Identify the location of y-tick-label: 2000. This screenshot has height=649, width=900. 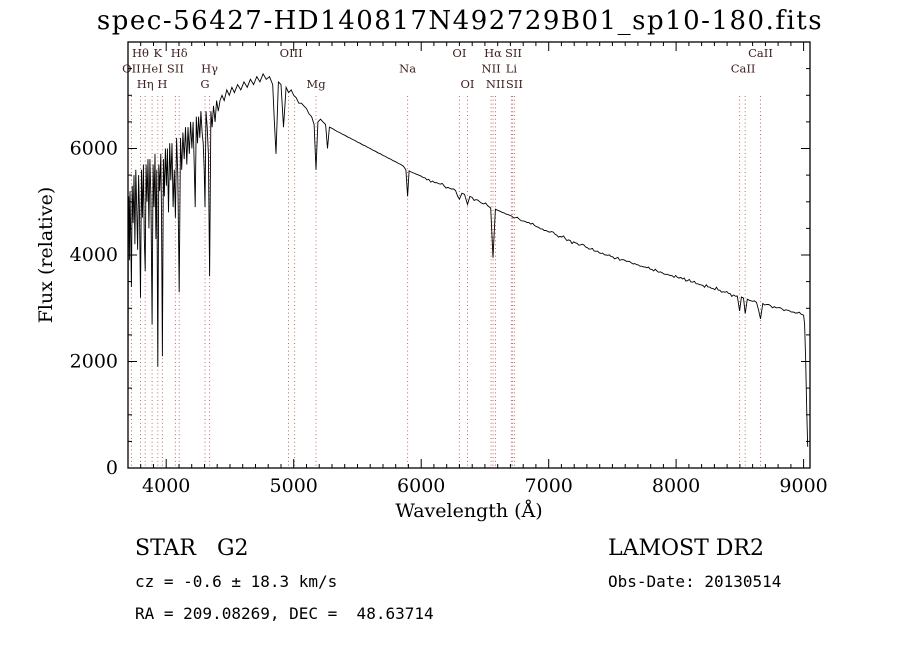
(94, 362).